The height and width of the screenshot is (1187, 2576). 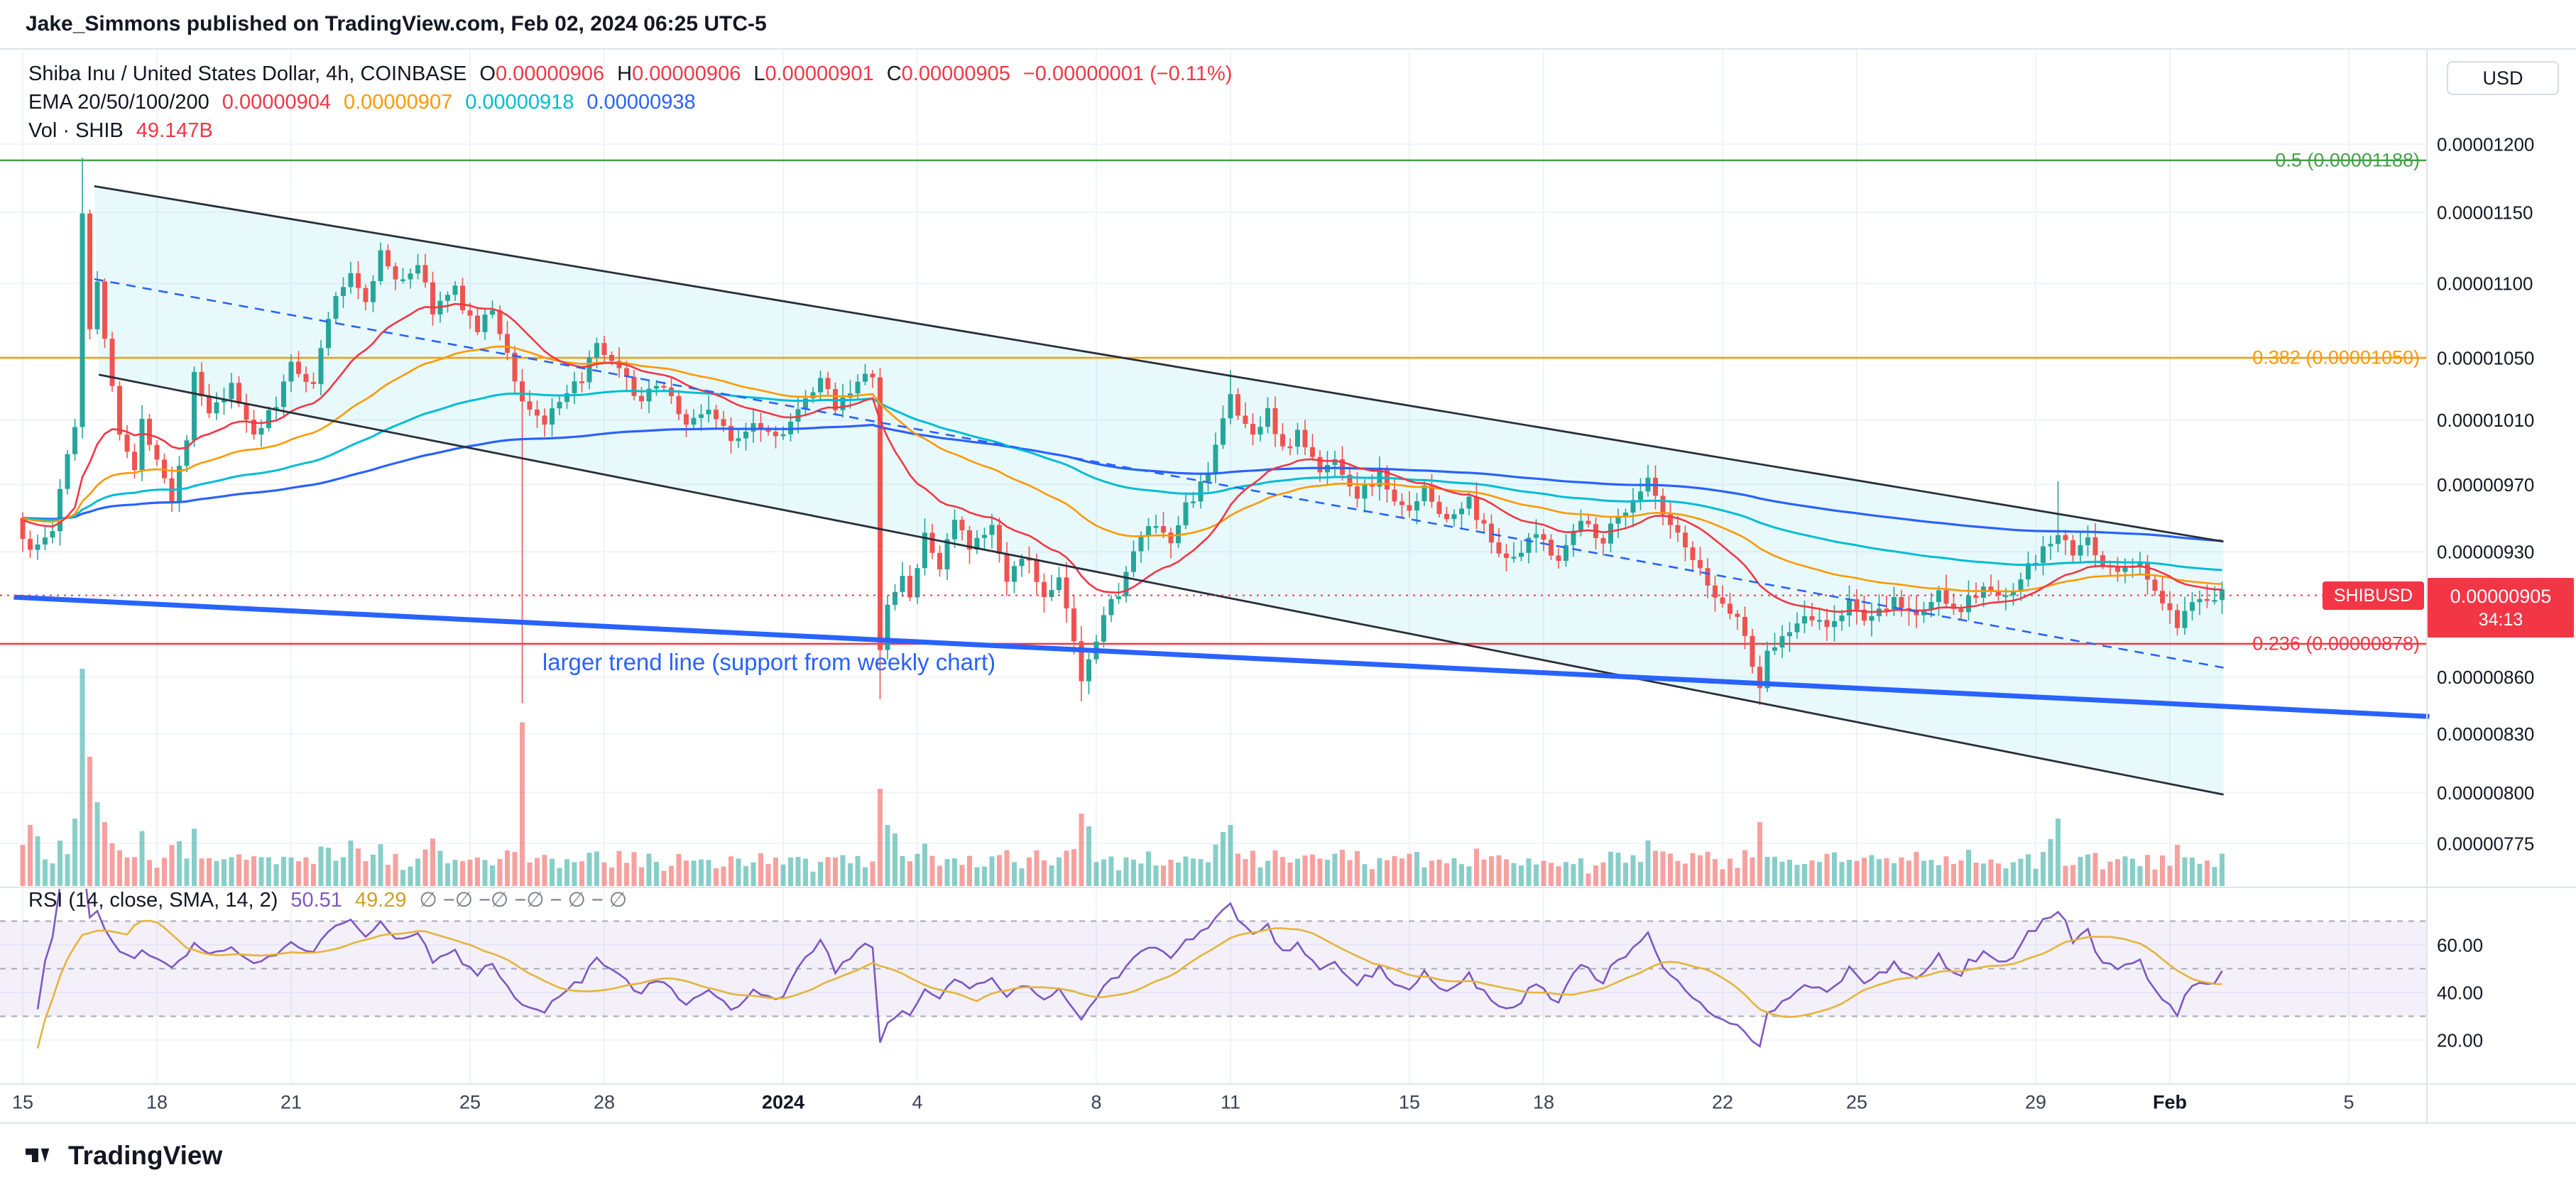 What do you see at coordinates (2485, 734) in the screenshot?
I see `svg-text: 0.00000830` at bounding box center [2485, 734].